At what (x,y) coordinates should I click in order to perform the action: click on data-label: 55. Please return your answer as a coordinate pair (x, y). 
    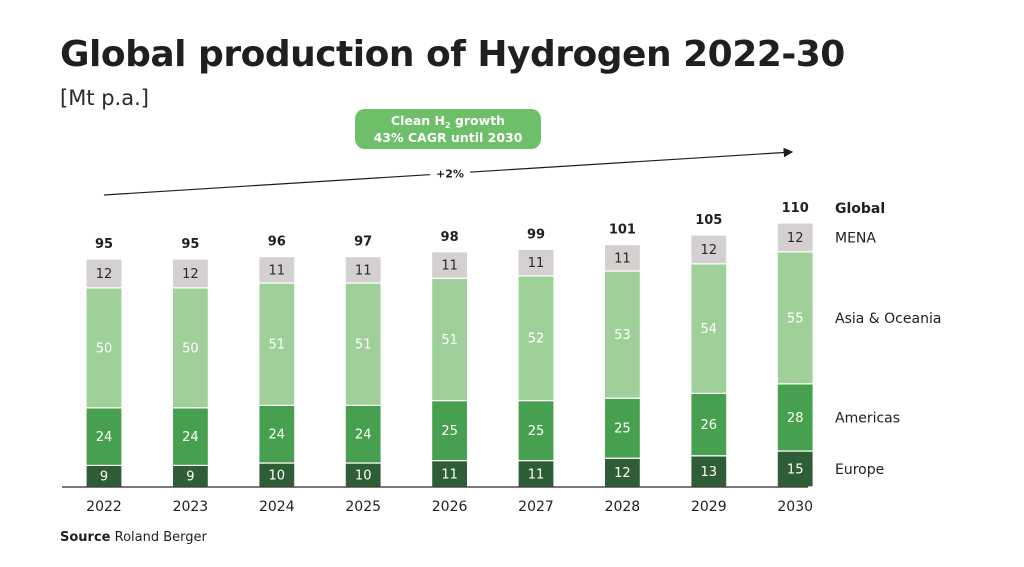
    Looking at the image, I should click on (795, 318).